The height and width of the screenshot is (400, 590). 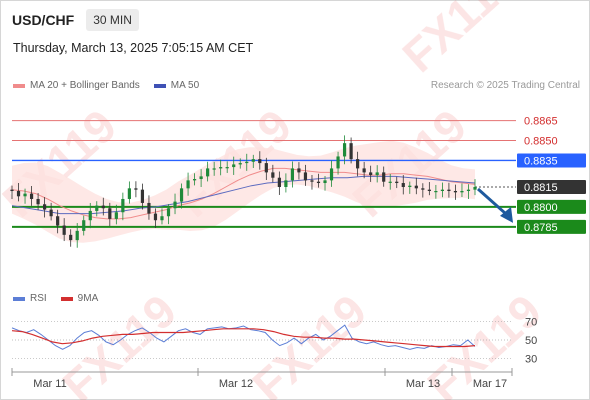 What do you see at coordinates (531, 322) in the screenshot?
I see `rsi-tick-70: 70` at bounding box center [531, 322].